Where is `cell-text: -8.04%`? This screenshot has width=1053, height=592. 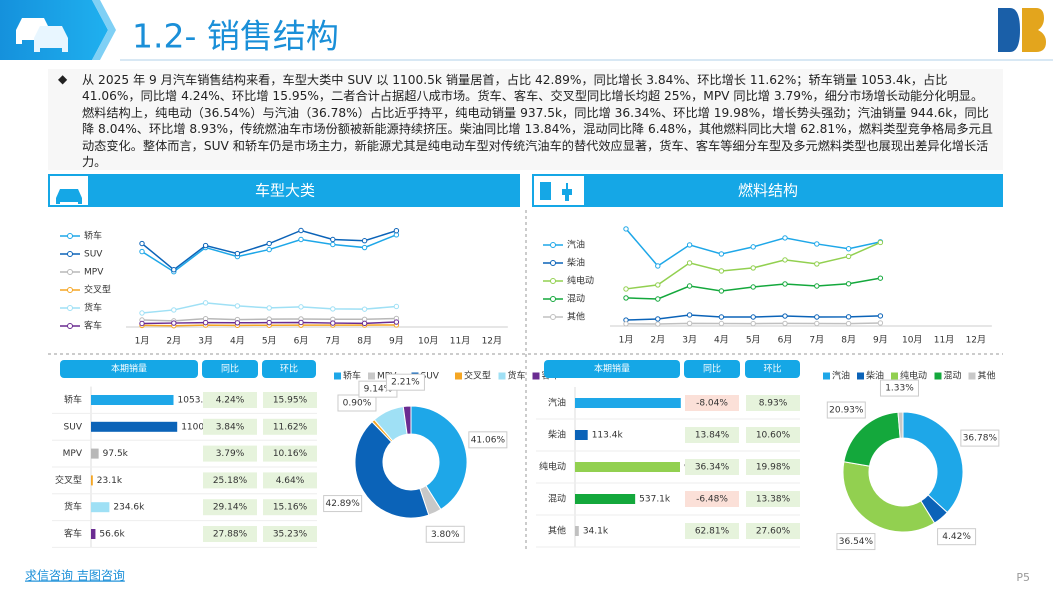 cell-text: -8.04% is located at coordinates (712, 404).